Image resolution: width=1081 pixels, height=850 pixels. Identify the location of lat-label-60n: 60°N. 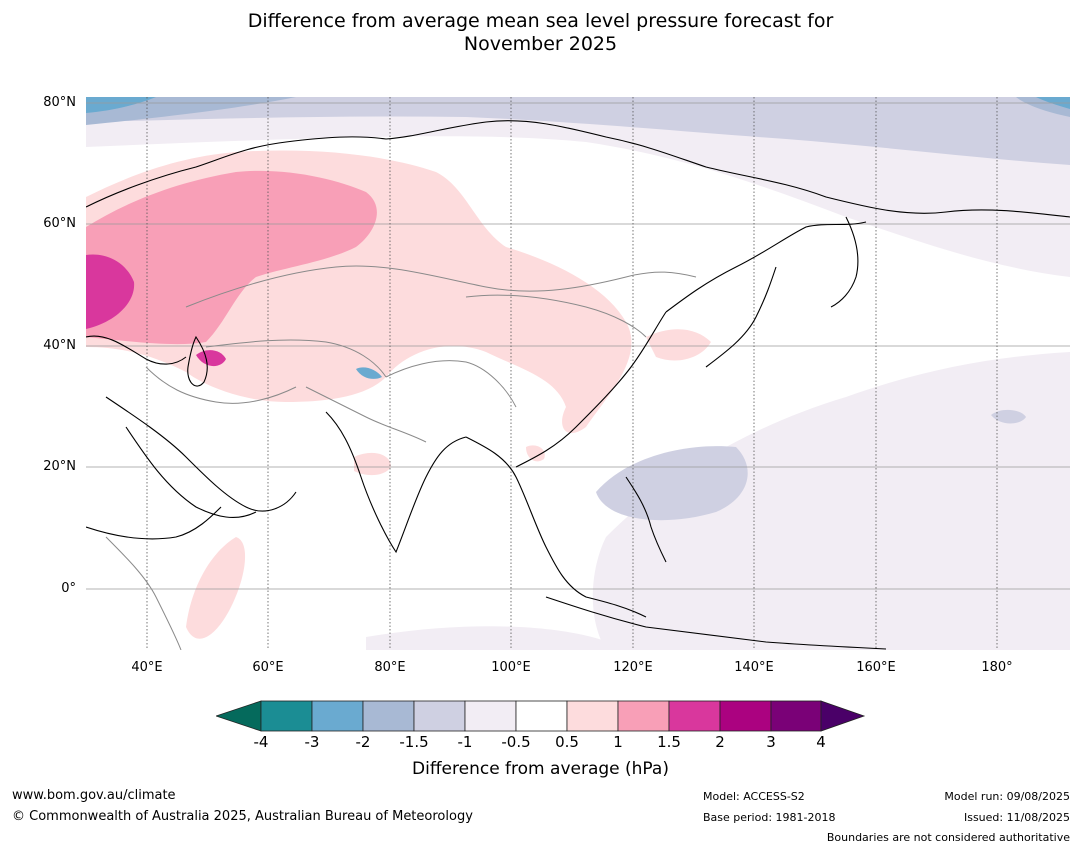
(59, 223).